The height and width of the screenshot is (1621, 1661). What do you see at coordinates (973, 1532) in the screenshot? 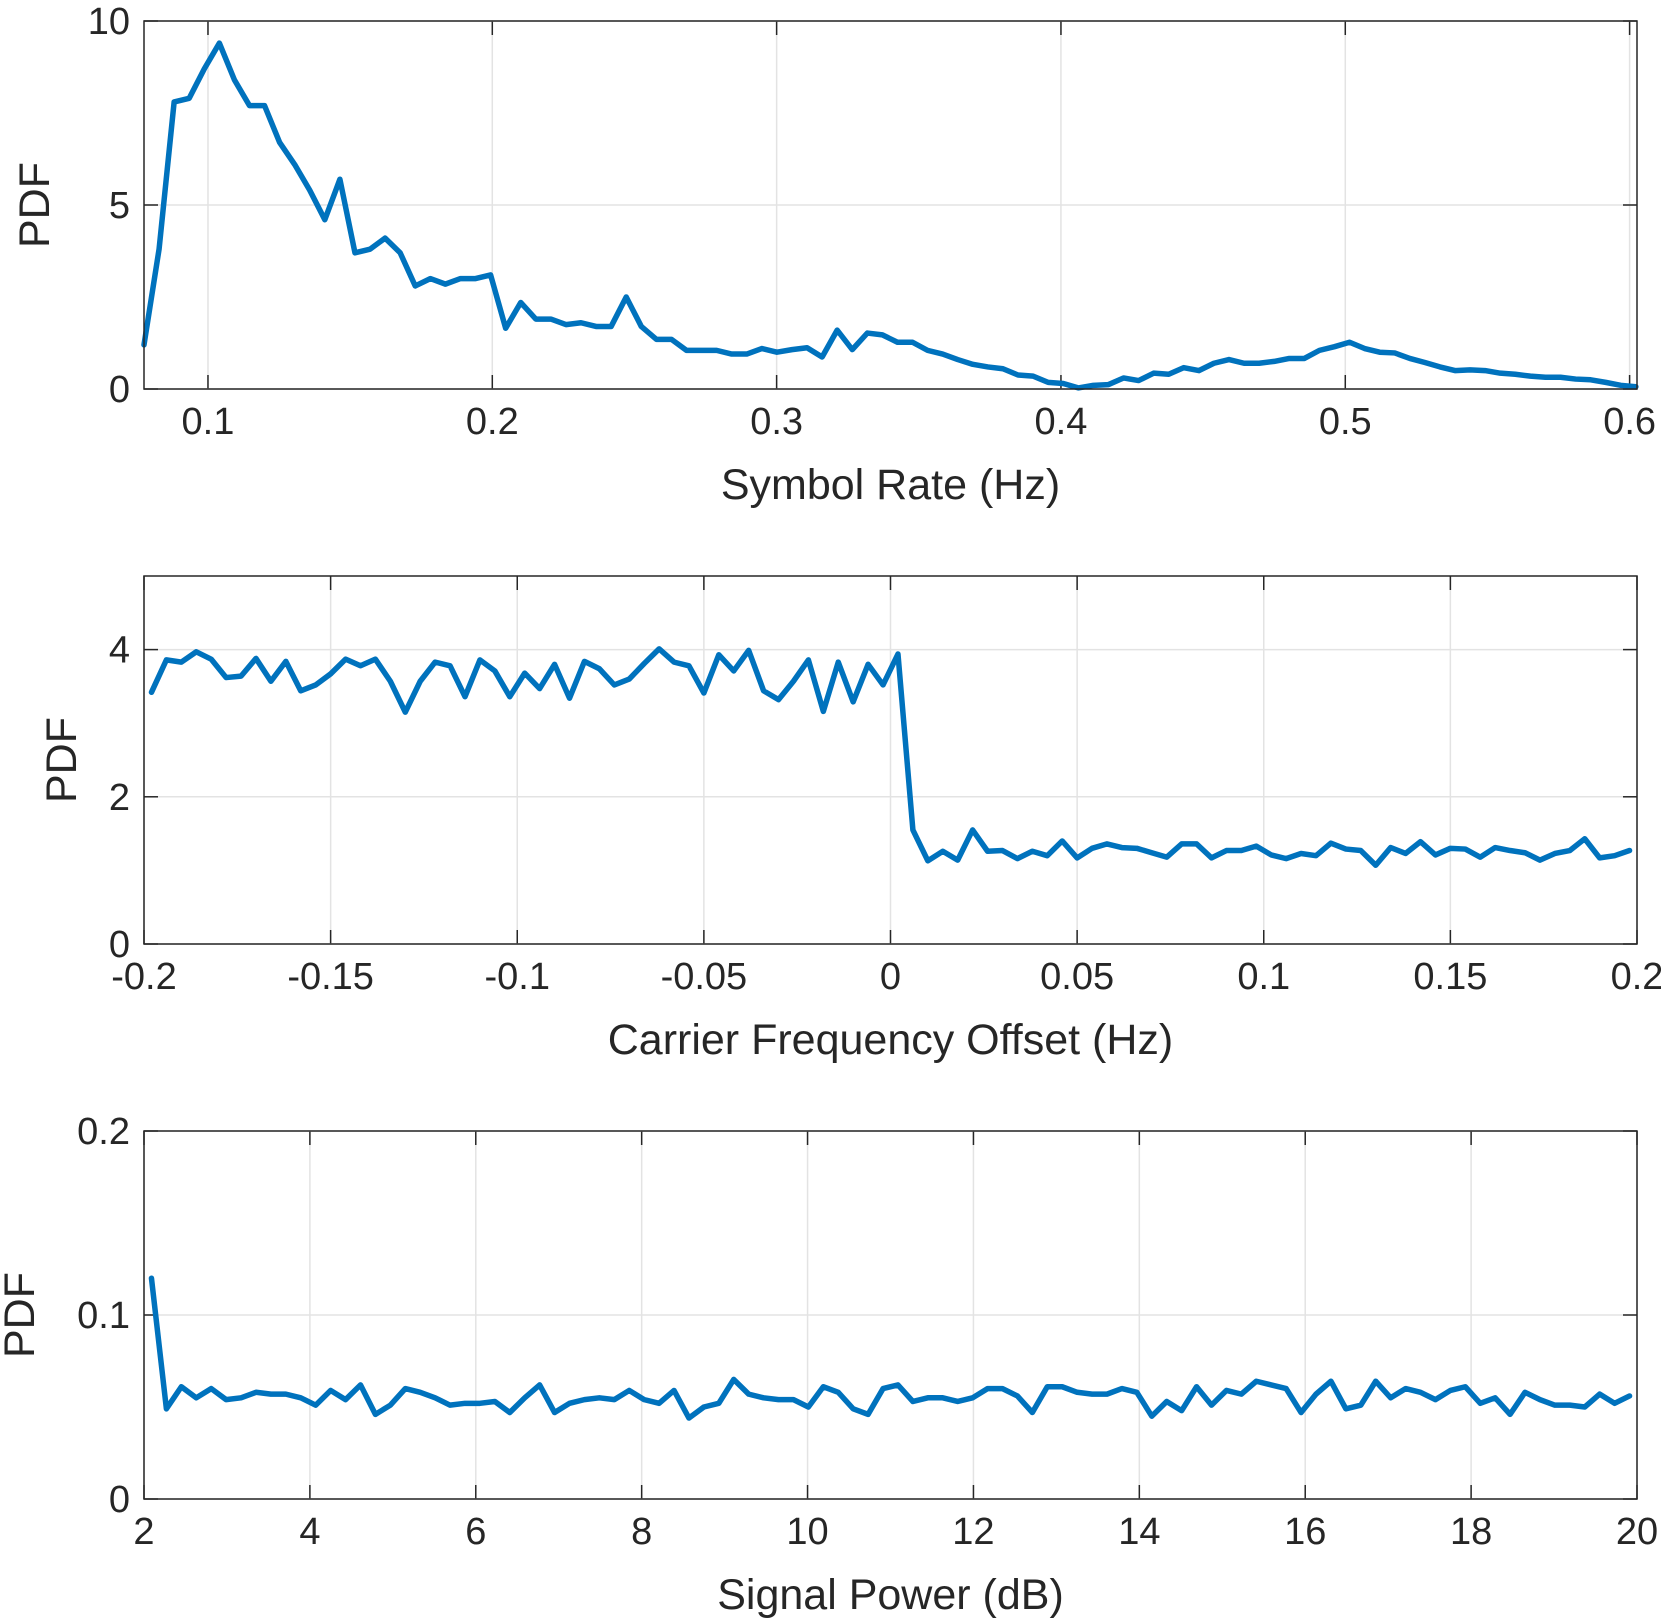
I see `x-tick-label: 12` at bounding box center [973, 1532].